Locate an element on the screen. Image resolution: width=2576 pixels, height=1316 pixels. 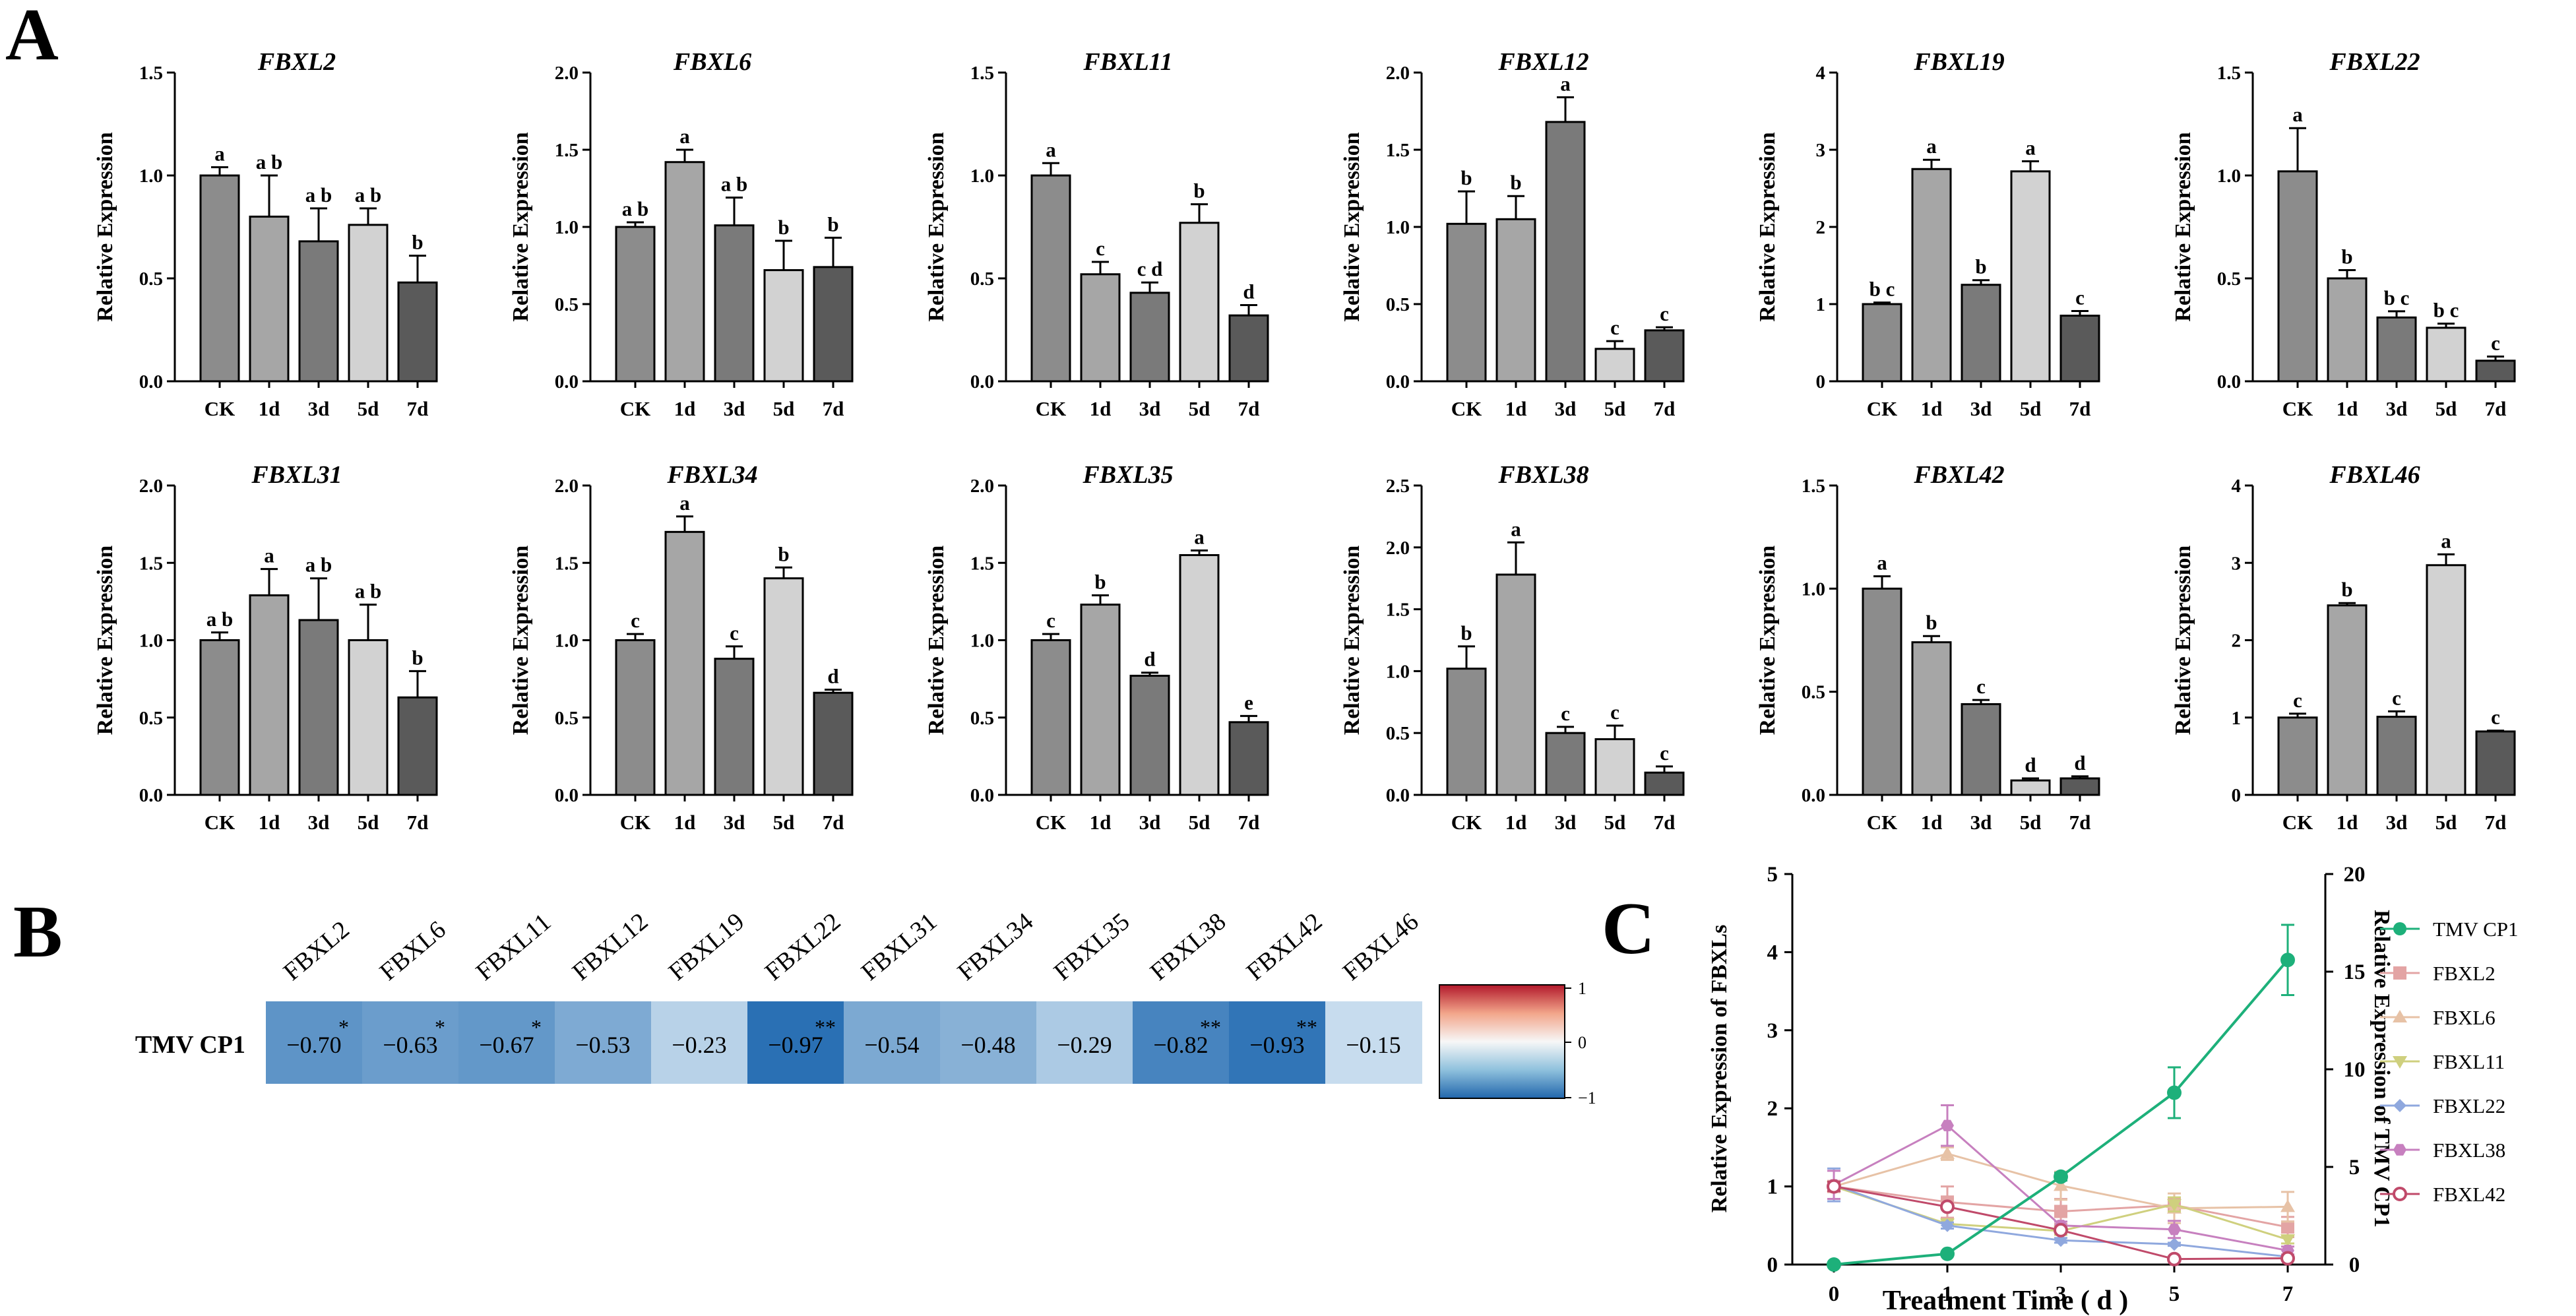
chart-title: FBXL31 is located at coordinates (296, 475).